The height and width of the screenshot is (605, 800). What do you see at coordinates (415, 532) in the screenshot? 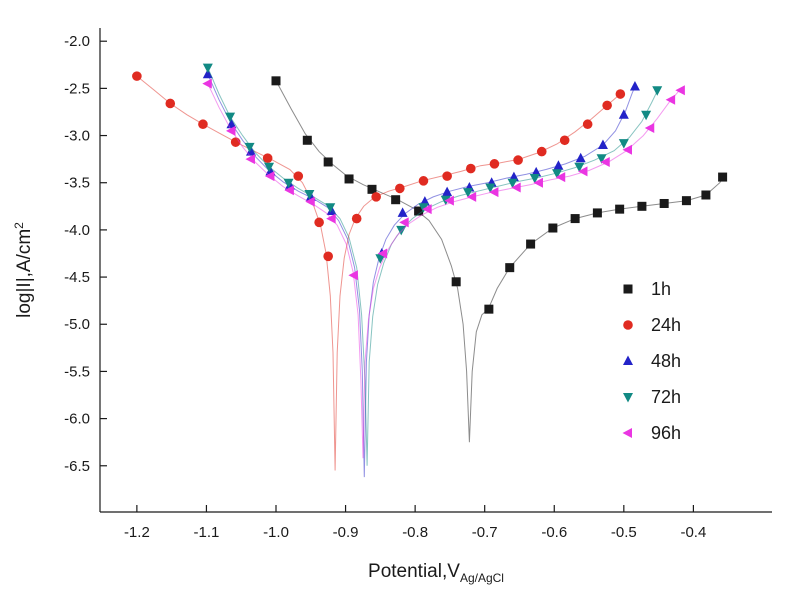
I see `x-tick-label: -0.8` at bounding box center [415, 532].